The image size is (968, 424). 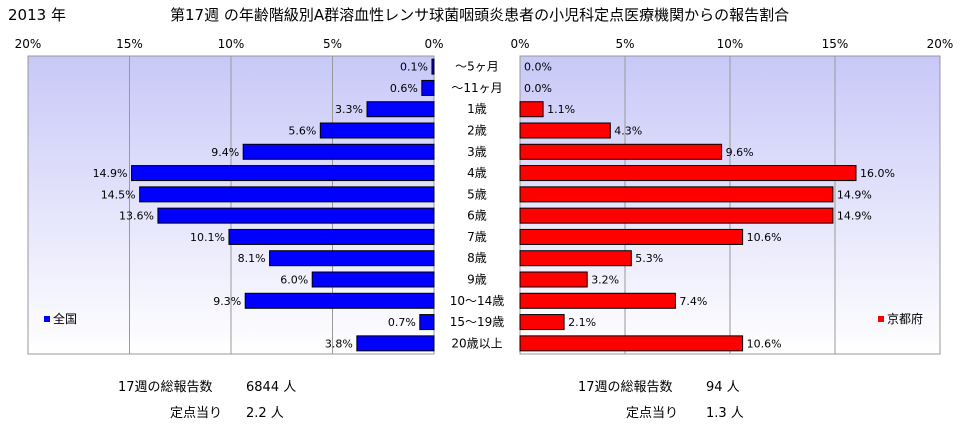 I want to click on right-total-value: 94 人, so click(x=723, y=387).